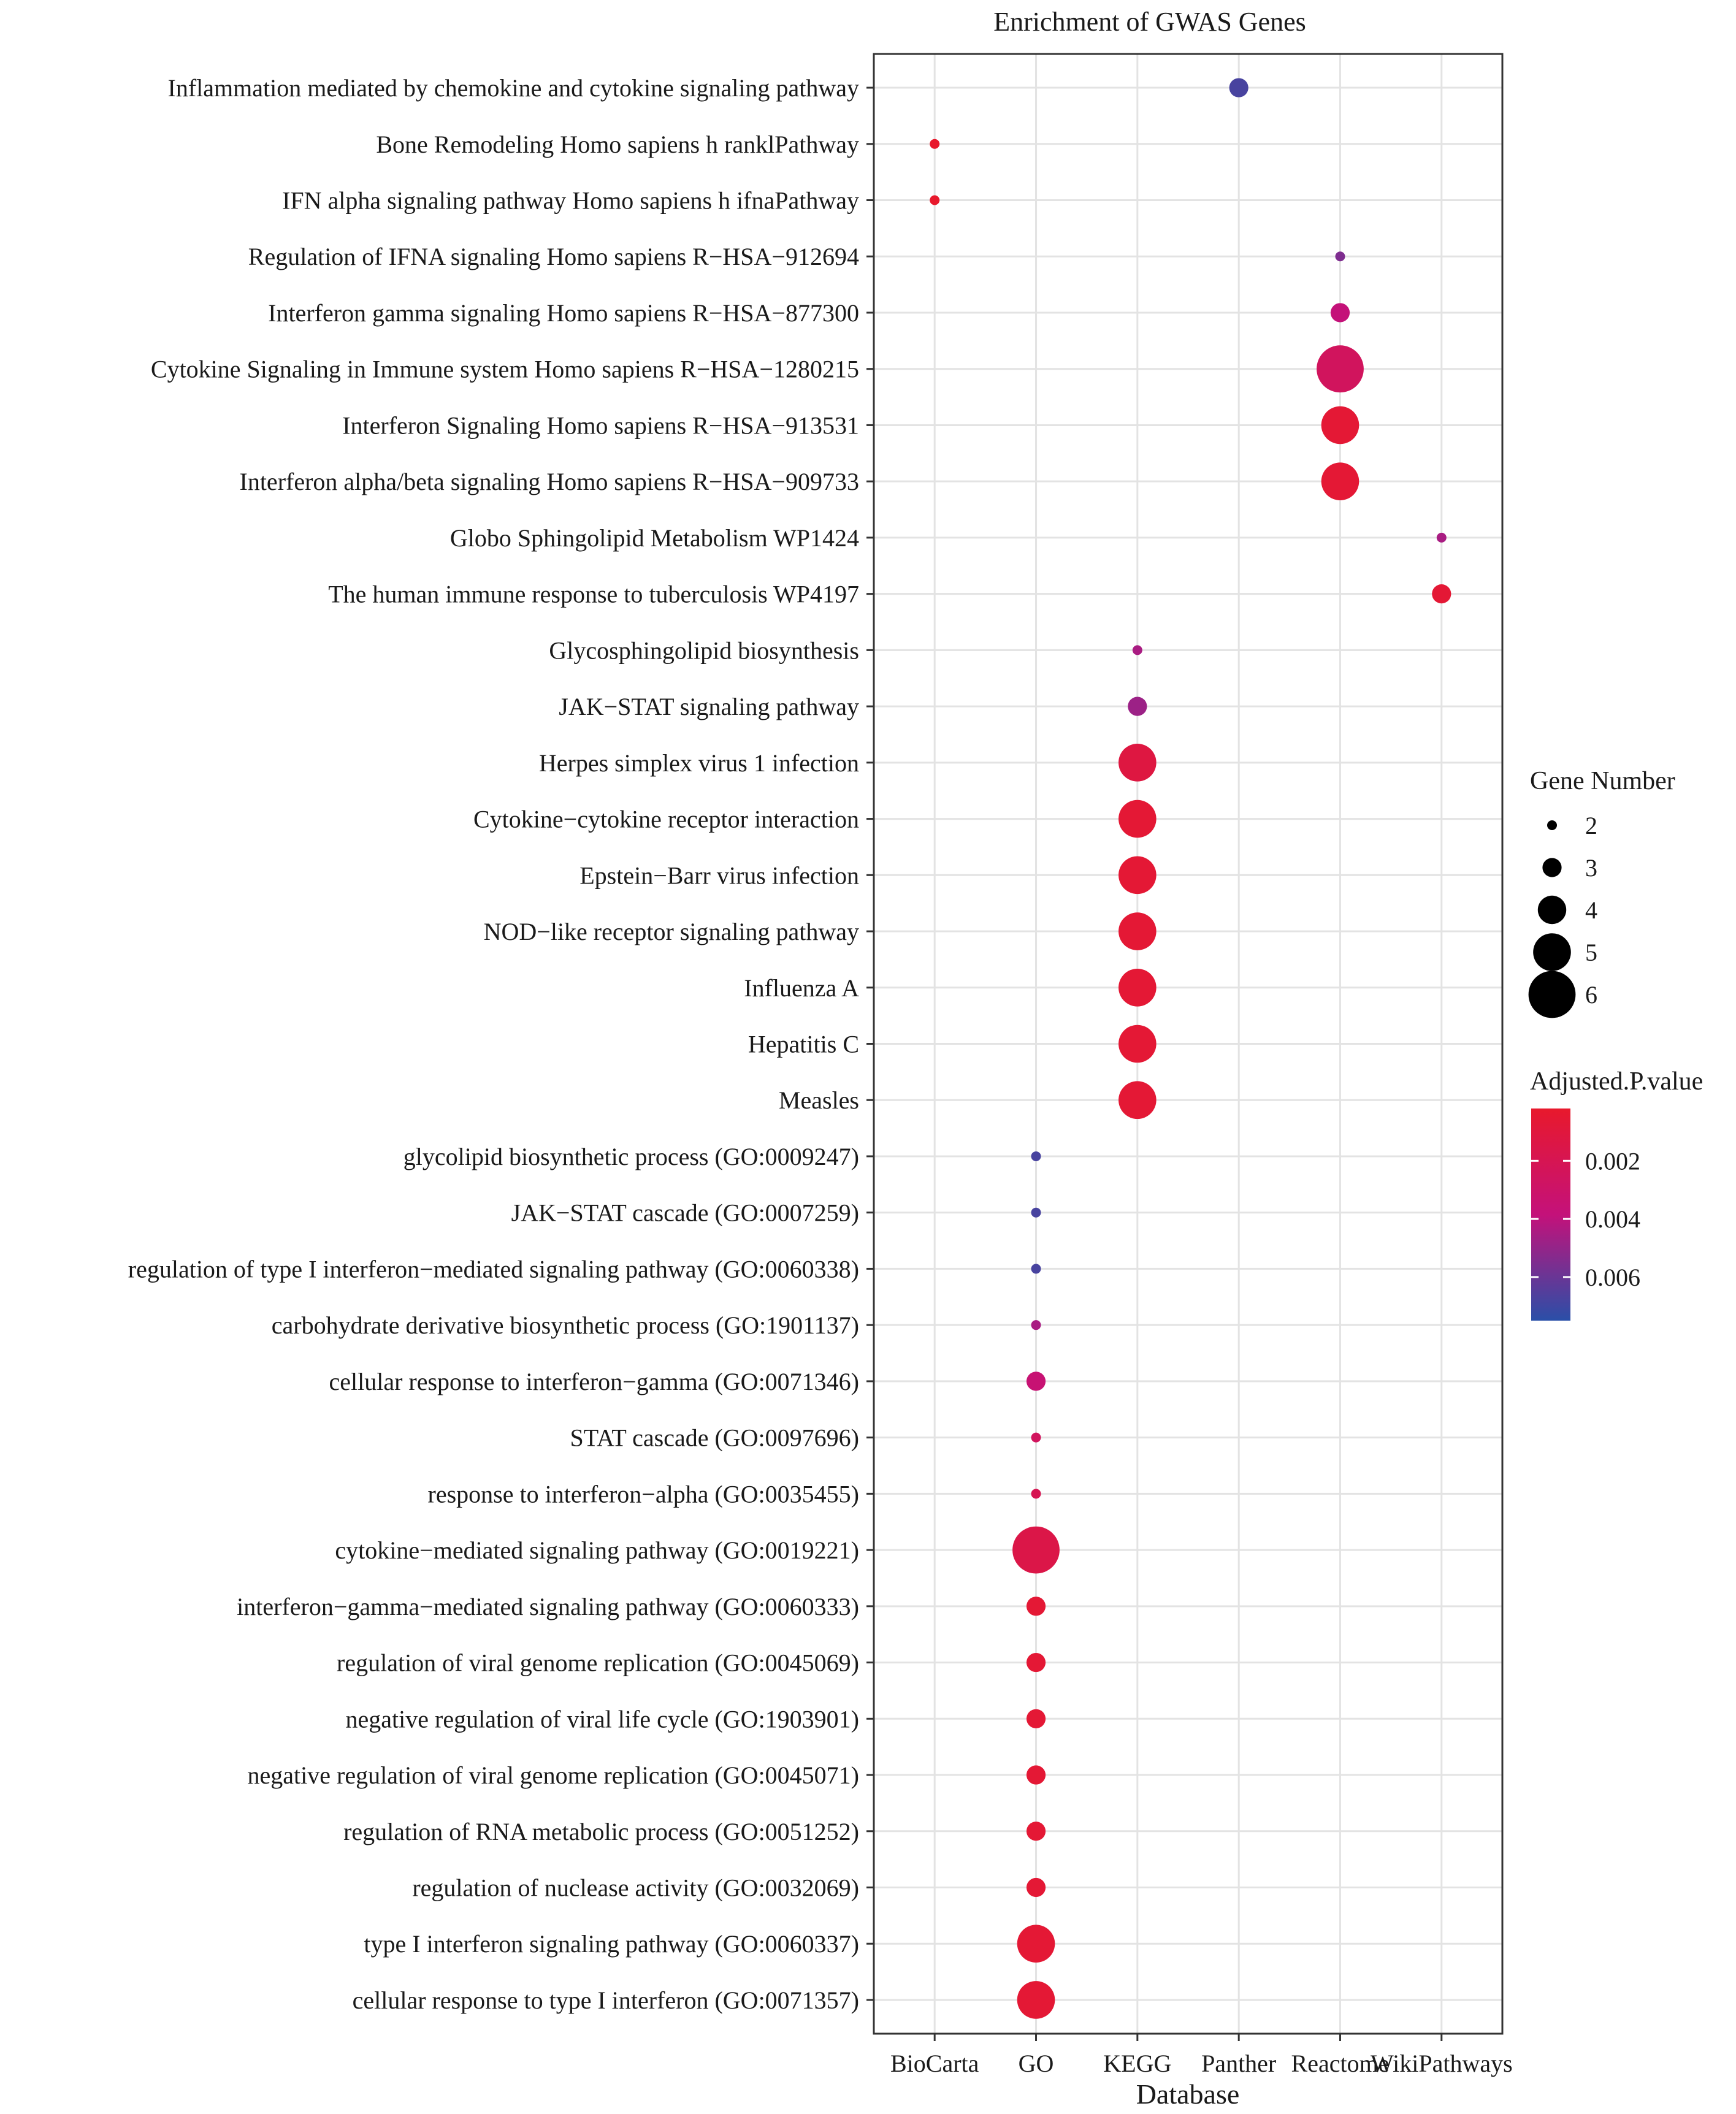 This screenshot has width=1736, height=2114. I want to click on x-tick-label: BioCarta, so click(934, 2063).